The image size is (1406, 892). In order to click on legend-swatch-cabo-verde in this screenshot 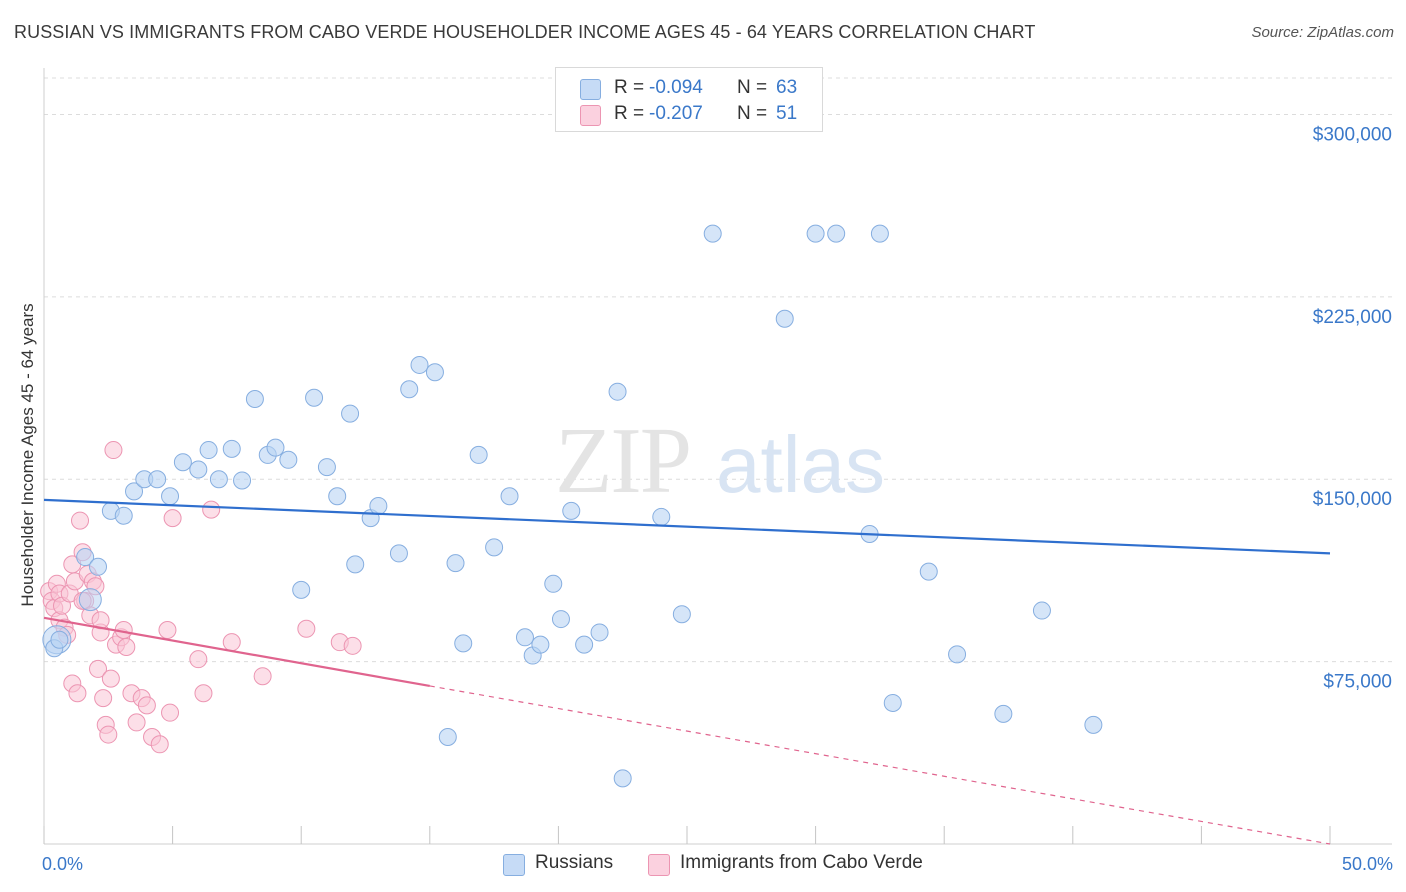, I will do `click(659, 865)`.